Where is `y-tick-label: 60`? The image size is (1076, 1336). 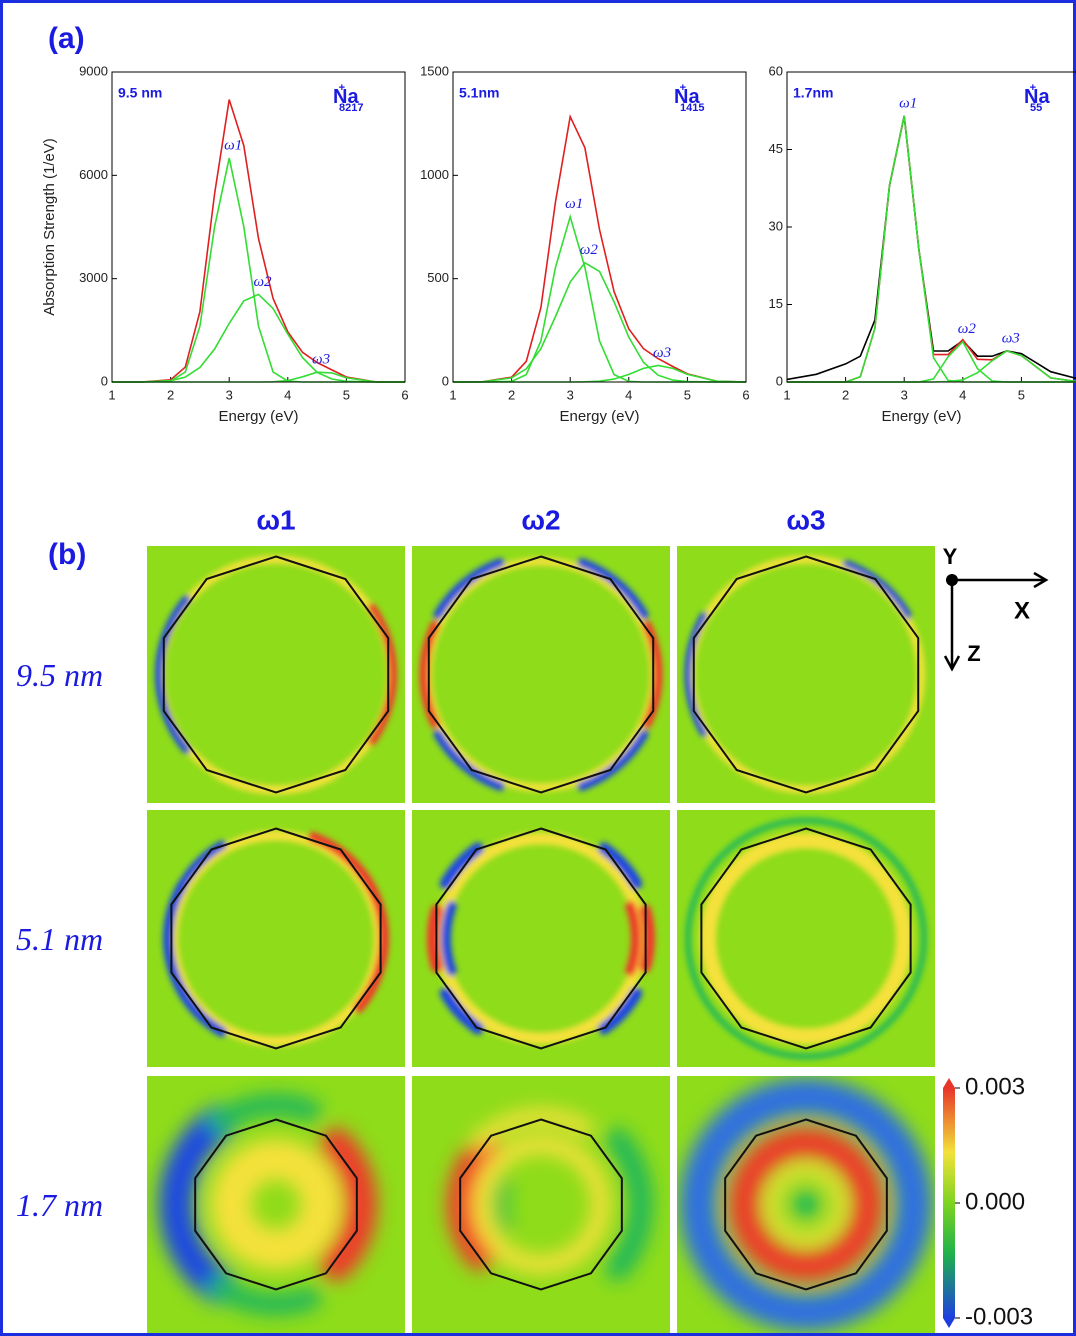 y-tick-label: 60 is located at coordinates (776, 70).